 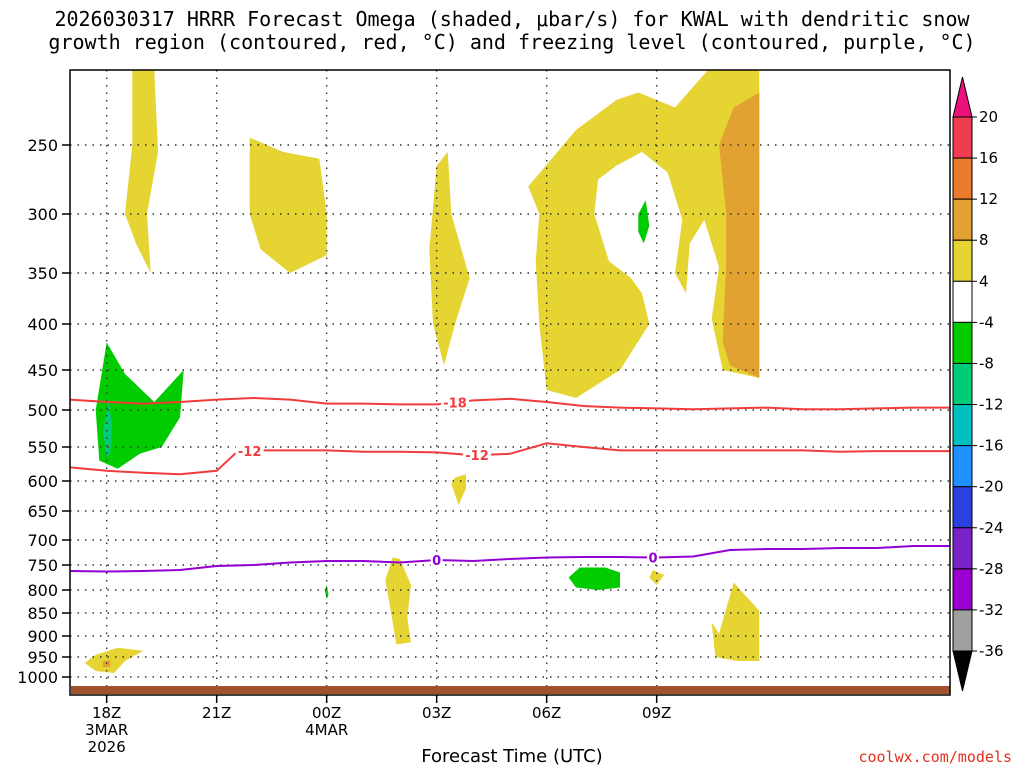 What do you see at coordinates (42, 565) in the screenshot?
I see `y-tick-label-750: 750` at bounding box center [42, 565].